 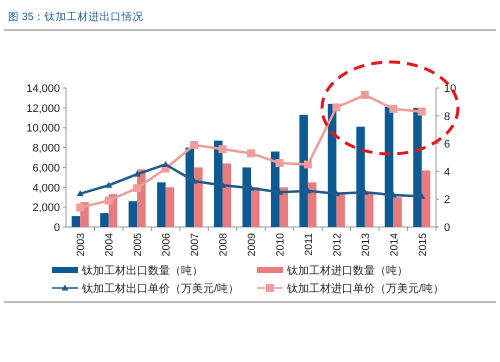 What do you see at coordinates (347, 270) in the screenshot?
I see `legend-label: 钛加工材进口数量（吨）` at bounding box center [347, 270].